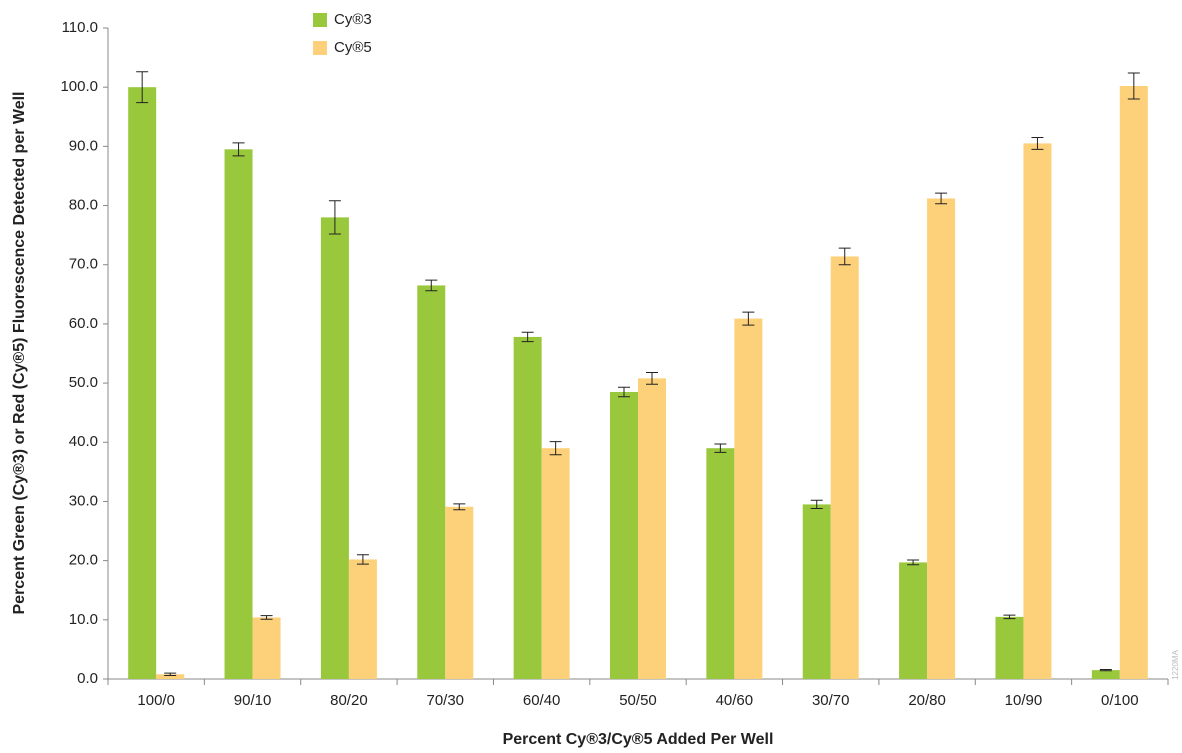  Describe the element at coordinates (445, 700) in the screenshot. I see `x-tick-label: 70/30` at that location.